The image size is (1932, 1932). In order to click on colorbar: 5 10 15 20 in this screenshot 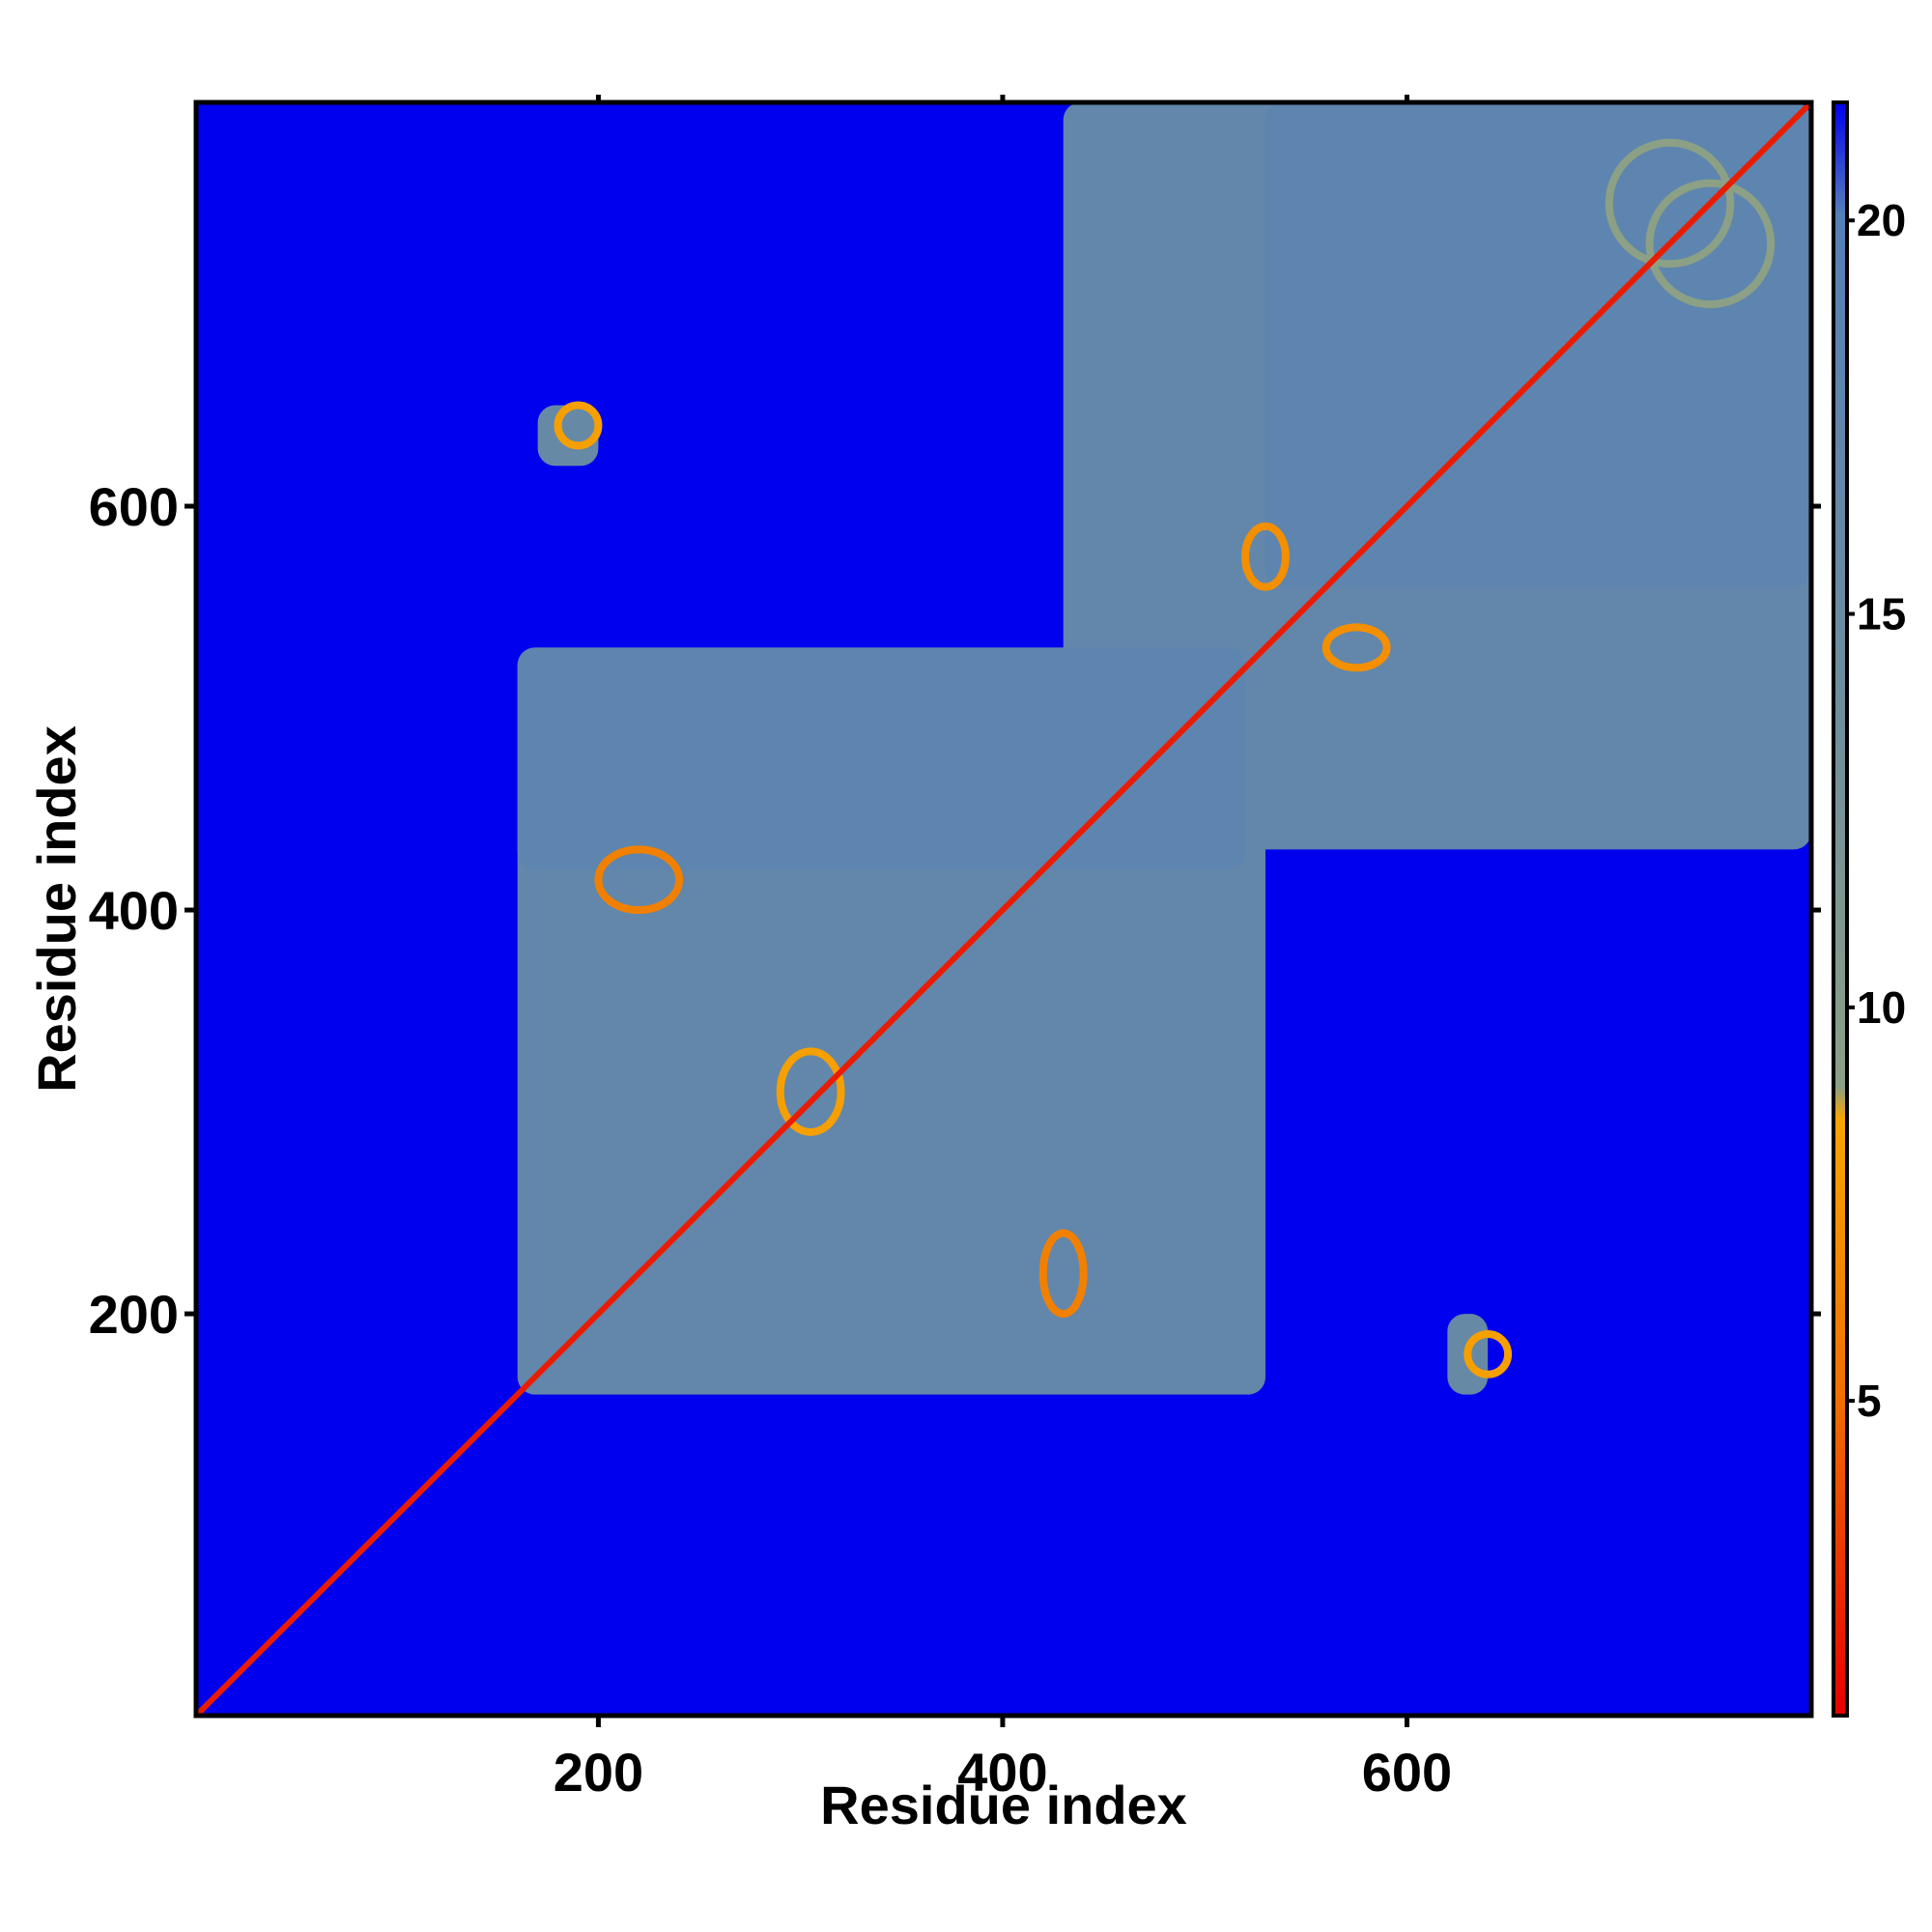, I will do `click(1869, 909)`.